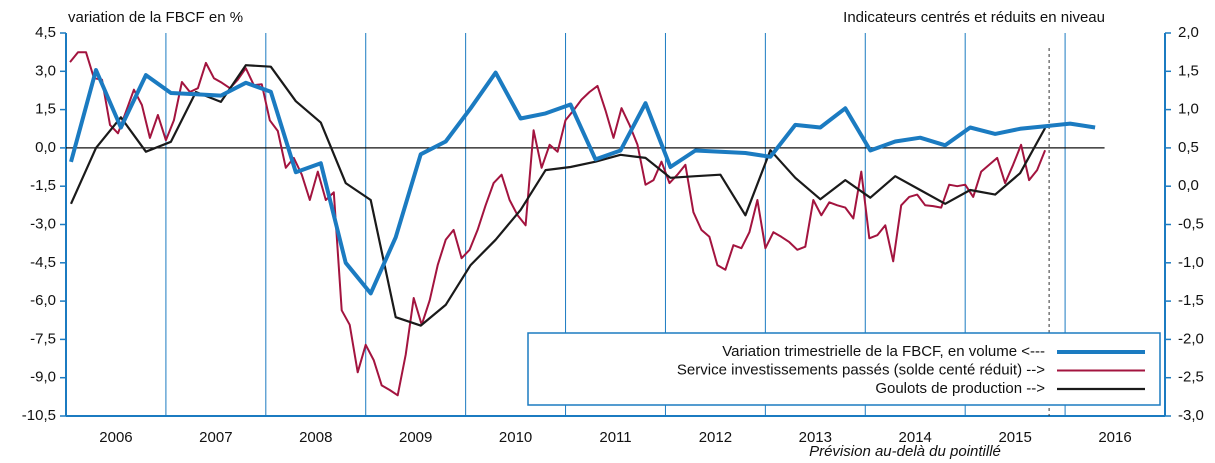 Image resolution: width=1215 pixels, height=463 pixels. I want to click on y-tick-label: -6,0, so click(43, 300).